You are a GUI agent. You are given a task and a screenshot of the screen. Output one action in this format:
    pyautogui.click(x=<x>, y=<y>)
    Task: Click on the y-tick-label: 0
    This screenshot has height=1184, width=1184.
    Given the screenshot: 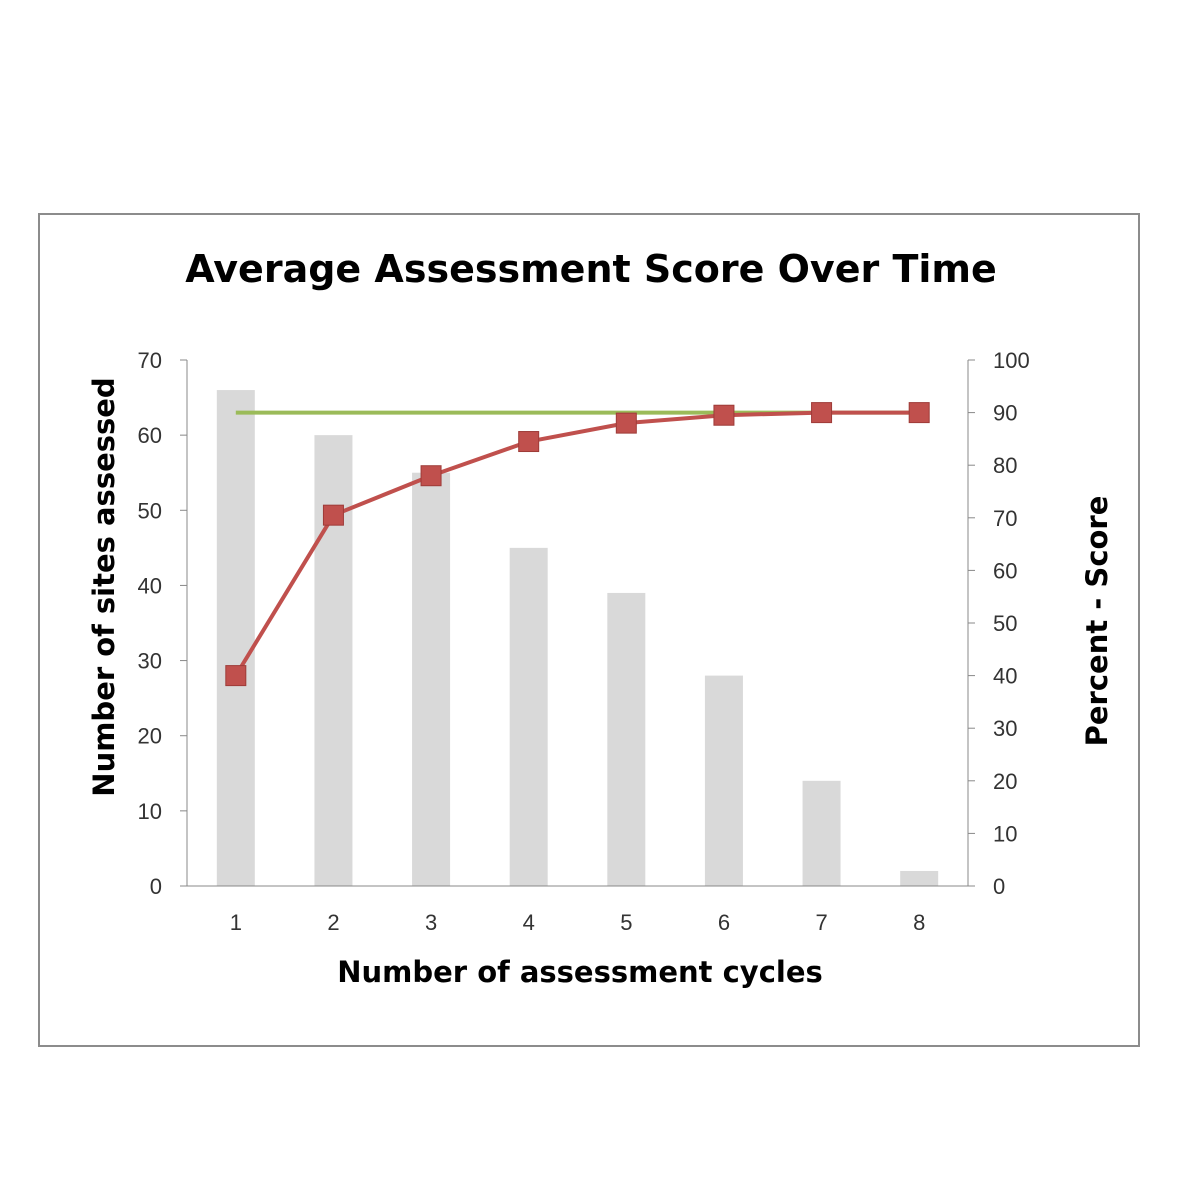 What is the action you would take?
    pyautogui.click(x=156, y=886)
    